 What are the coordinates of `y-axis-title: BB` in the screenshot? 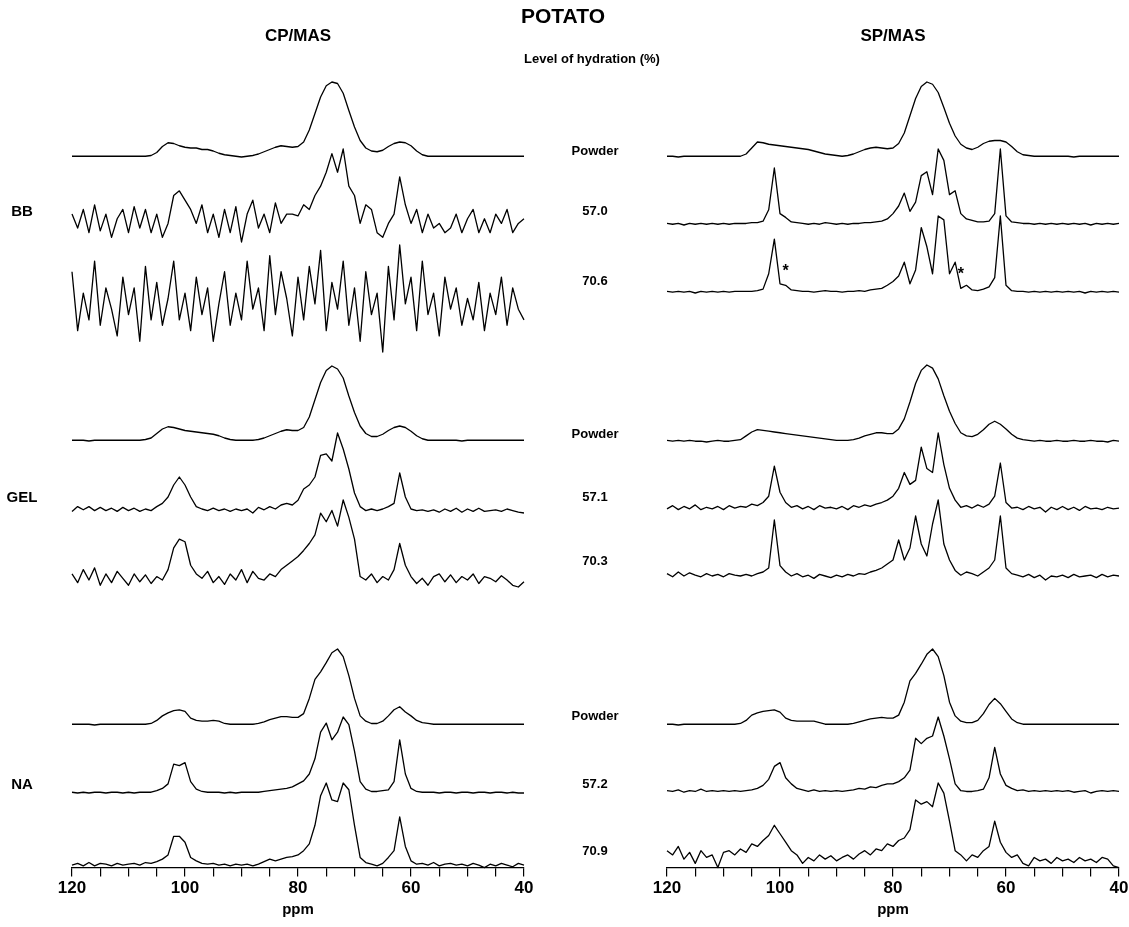 It's located at (22, 210).